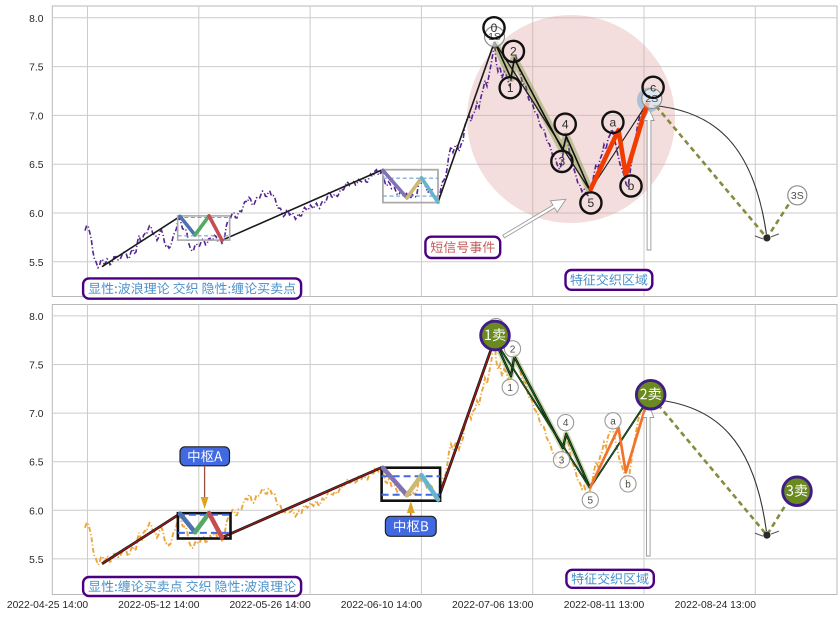  I want to click on svg-text: 0, so click(494, 28).